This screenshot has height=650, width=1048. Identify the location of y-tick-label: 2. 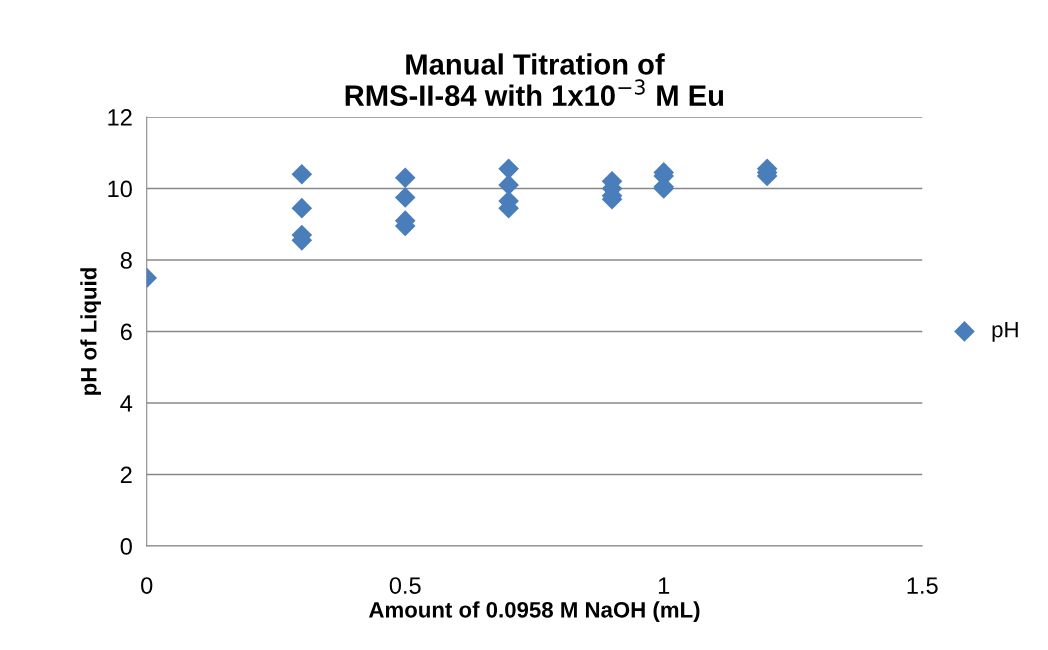
(126, 475).